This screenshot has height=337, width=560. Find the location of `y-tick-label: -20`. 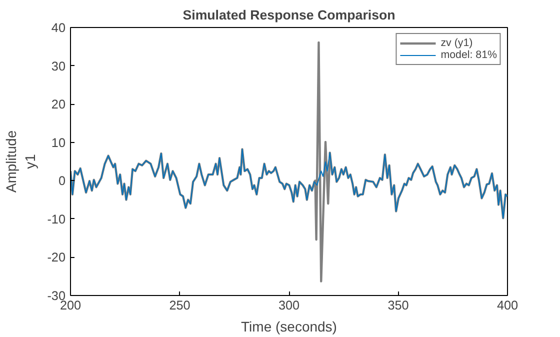

y-tick-label: -20 is located at coordinates (56, 257).